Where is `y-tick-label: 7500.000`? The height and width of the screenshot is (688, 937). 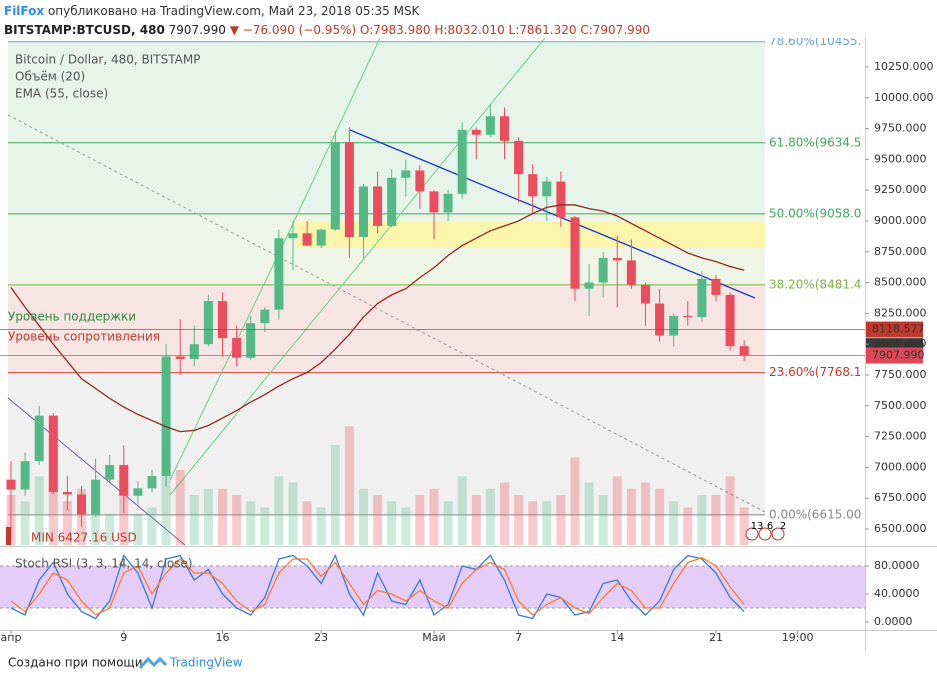 y-tick-label: 7500.000 is located at coordinates (900, 405).